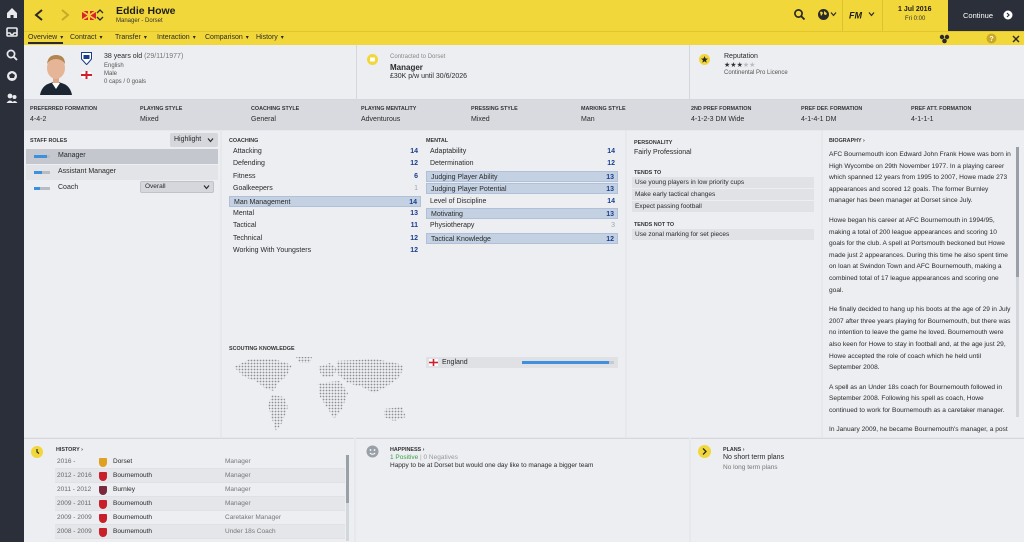  Describe the element at coordinates (986, 15) in the screenshot. I see `continue-button: Continue` at that location.